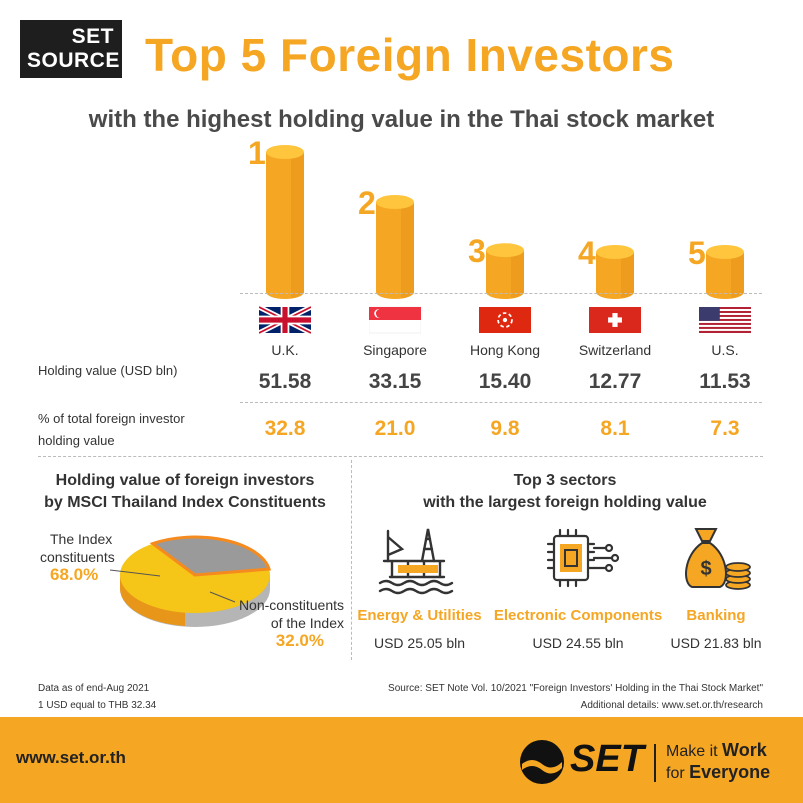 This screenshot has height=803, width=803. What do you see at coordinates (395, 381) in the screenshot?
I see `holding-value-singapore: 33.15` at bounding box center [395, 381].